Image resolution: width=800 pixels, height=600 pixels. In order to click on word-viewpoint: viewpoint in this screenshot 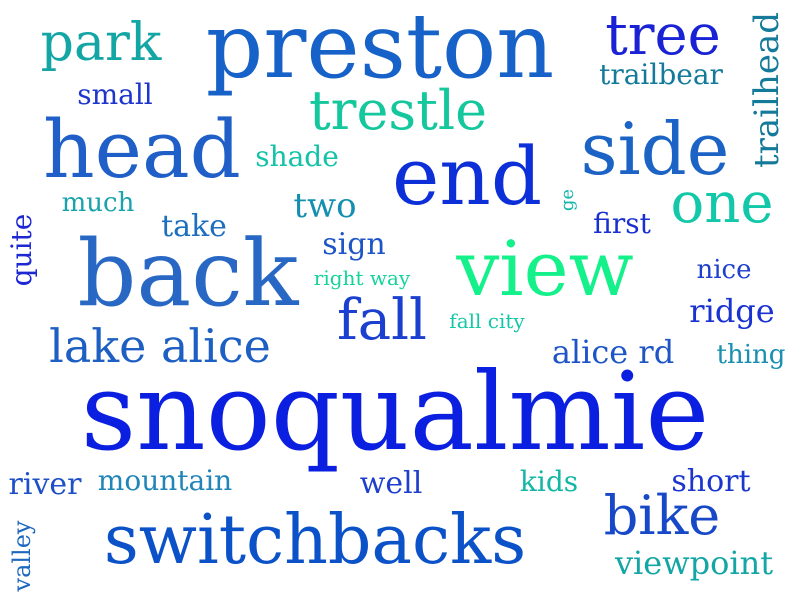, I will do `click(694, 563)`.